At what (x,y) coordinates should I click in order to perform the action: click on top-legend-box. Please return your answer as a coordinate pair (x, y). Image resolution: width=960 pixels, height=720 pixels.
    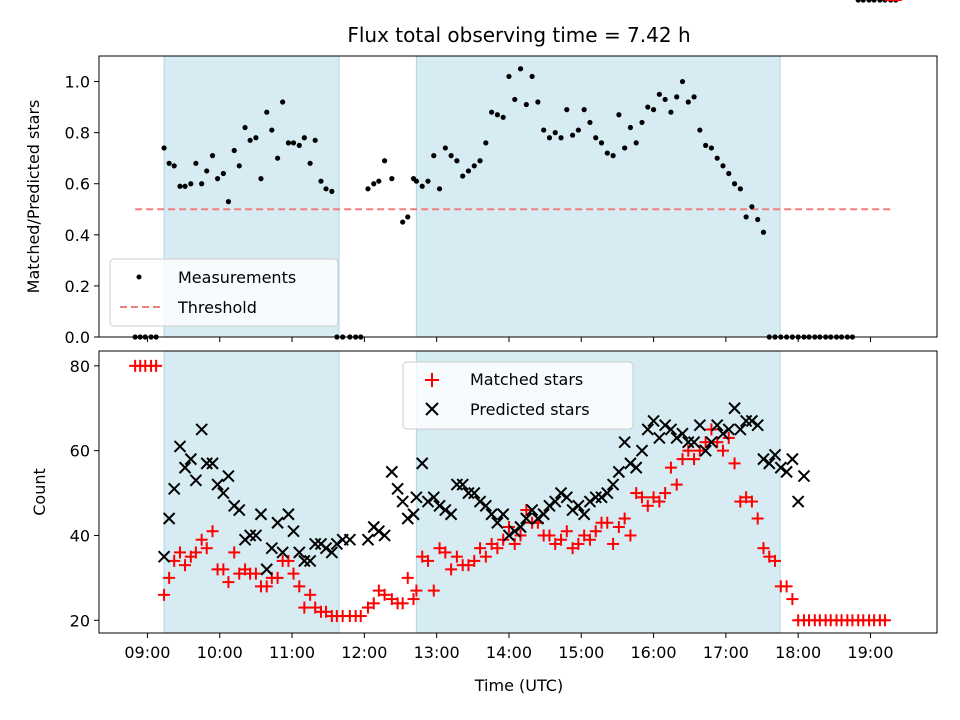
    Looking at the image, I should click on (224, 292).